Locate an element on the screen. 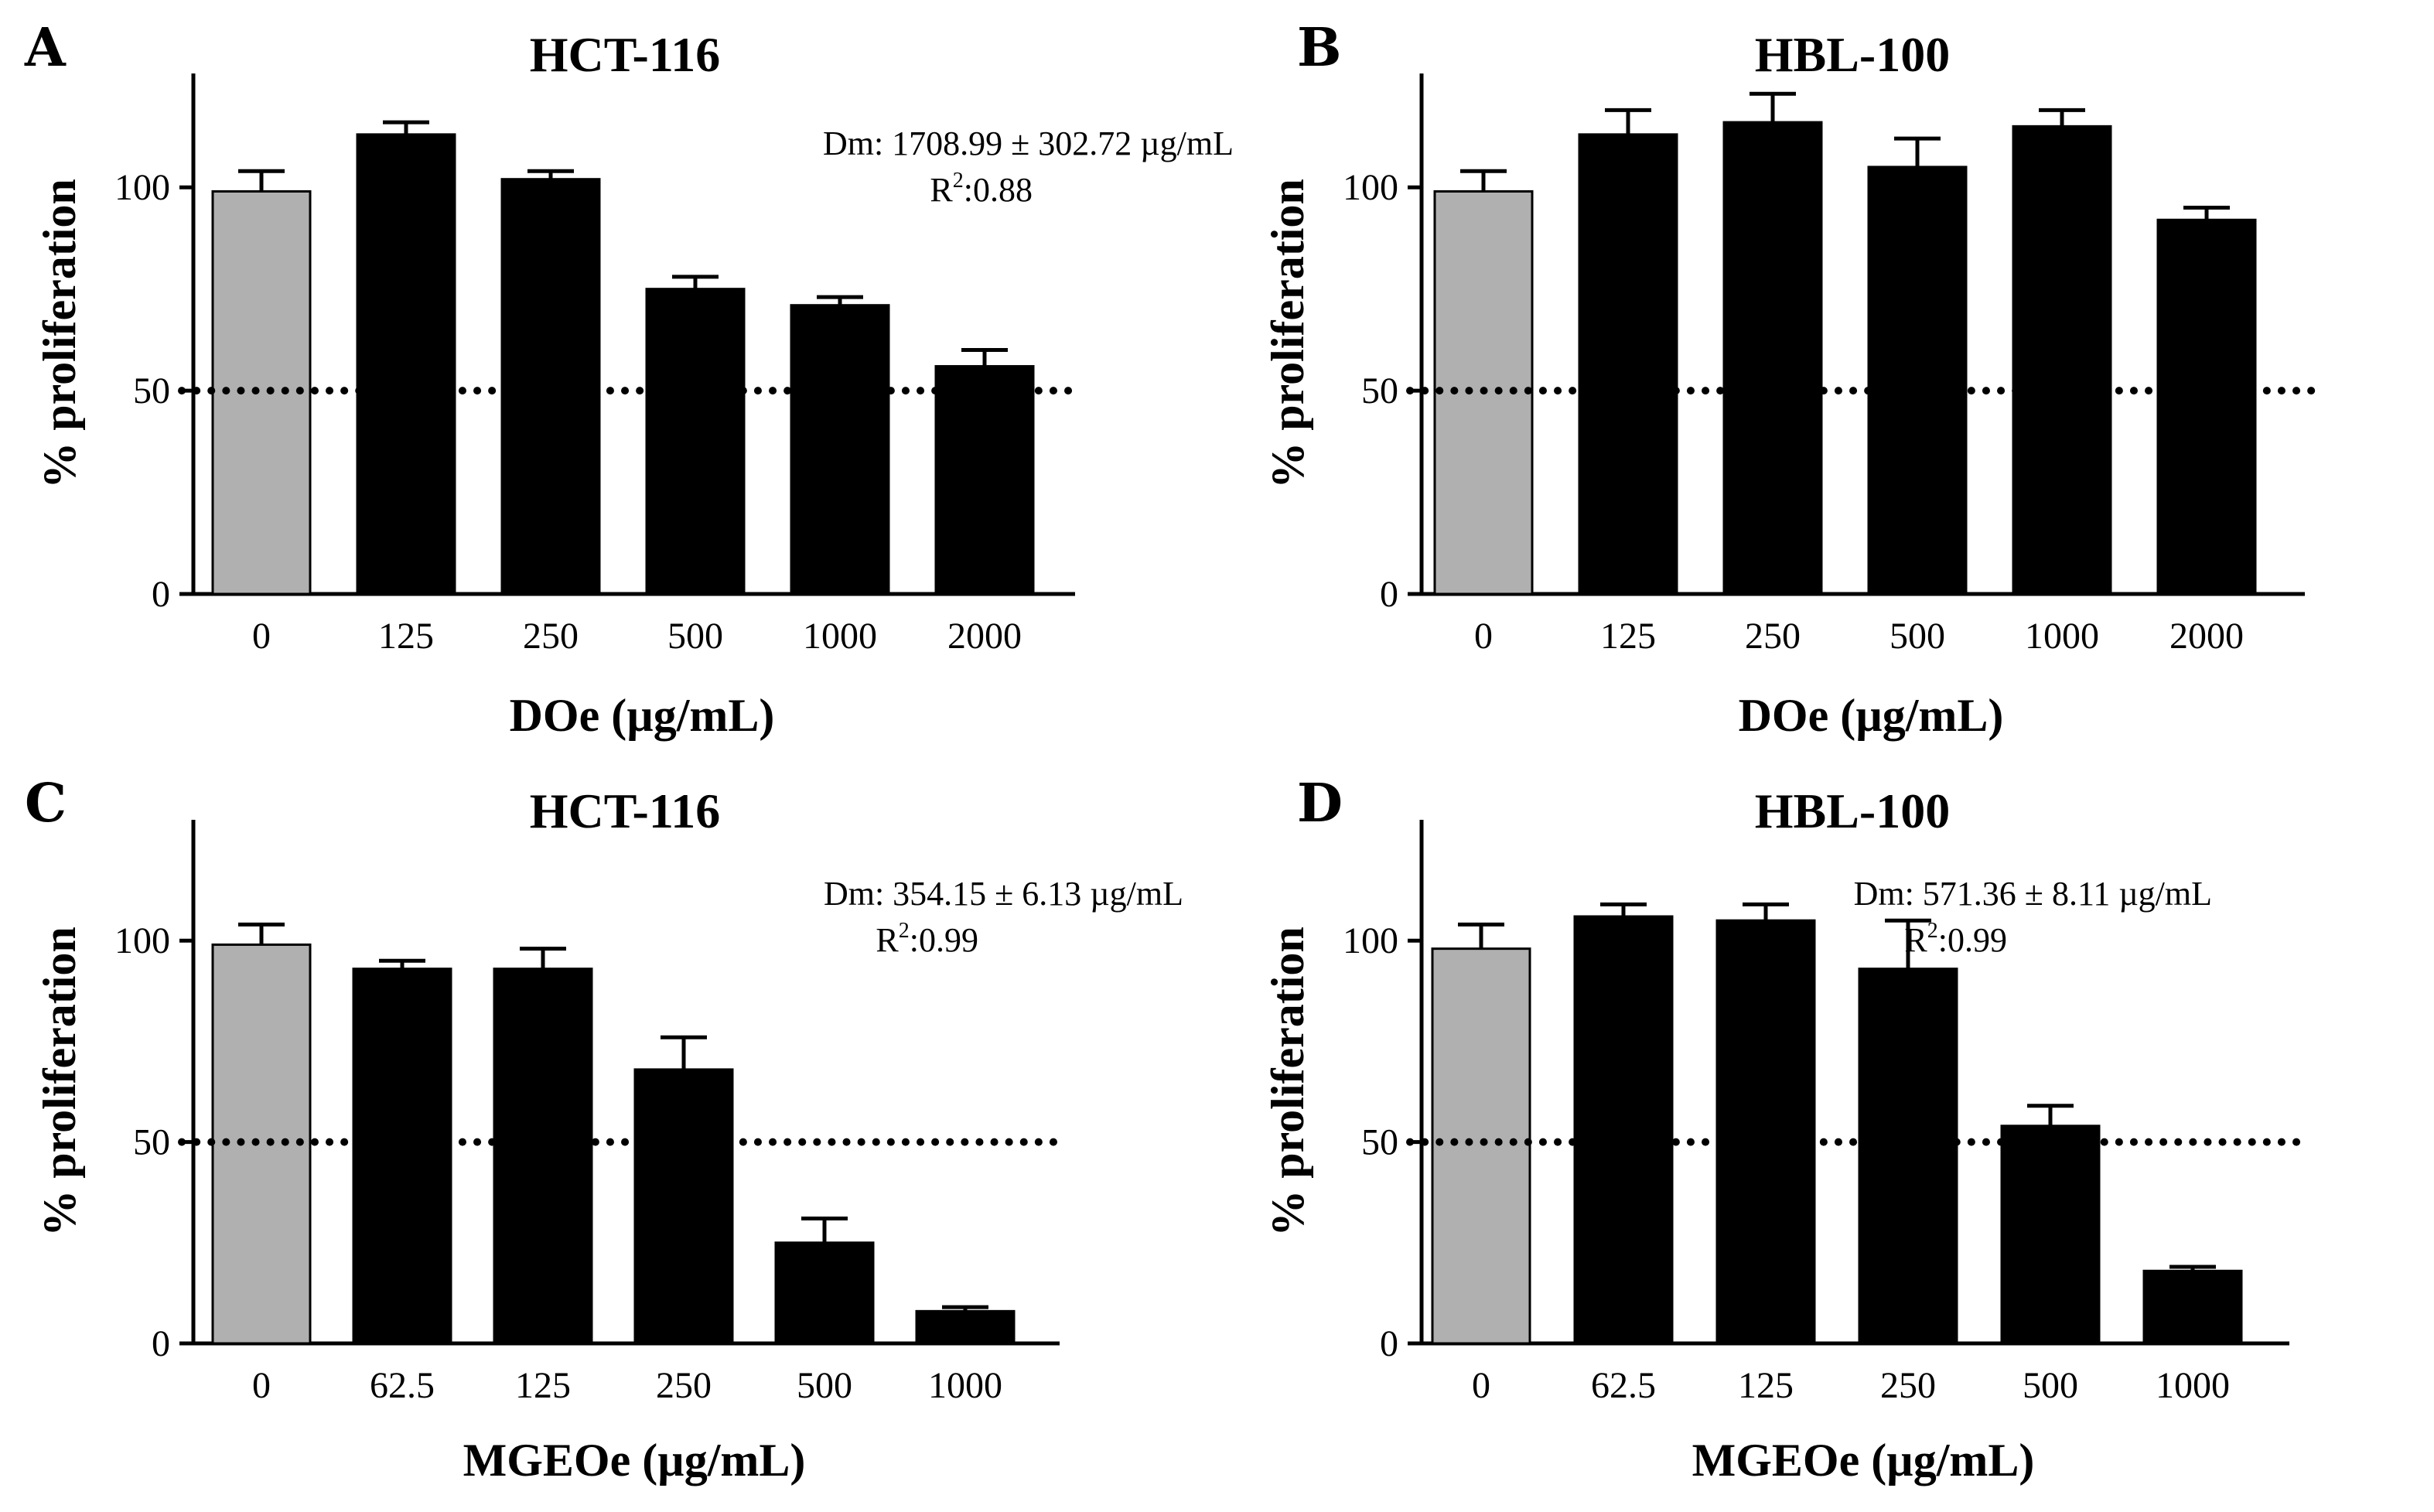 Image resolution: width=2434 pixels, height=1512 pixels. panel-letter: C is located at coordinates (46, 804).